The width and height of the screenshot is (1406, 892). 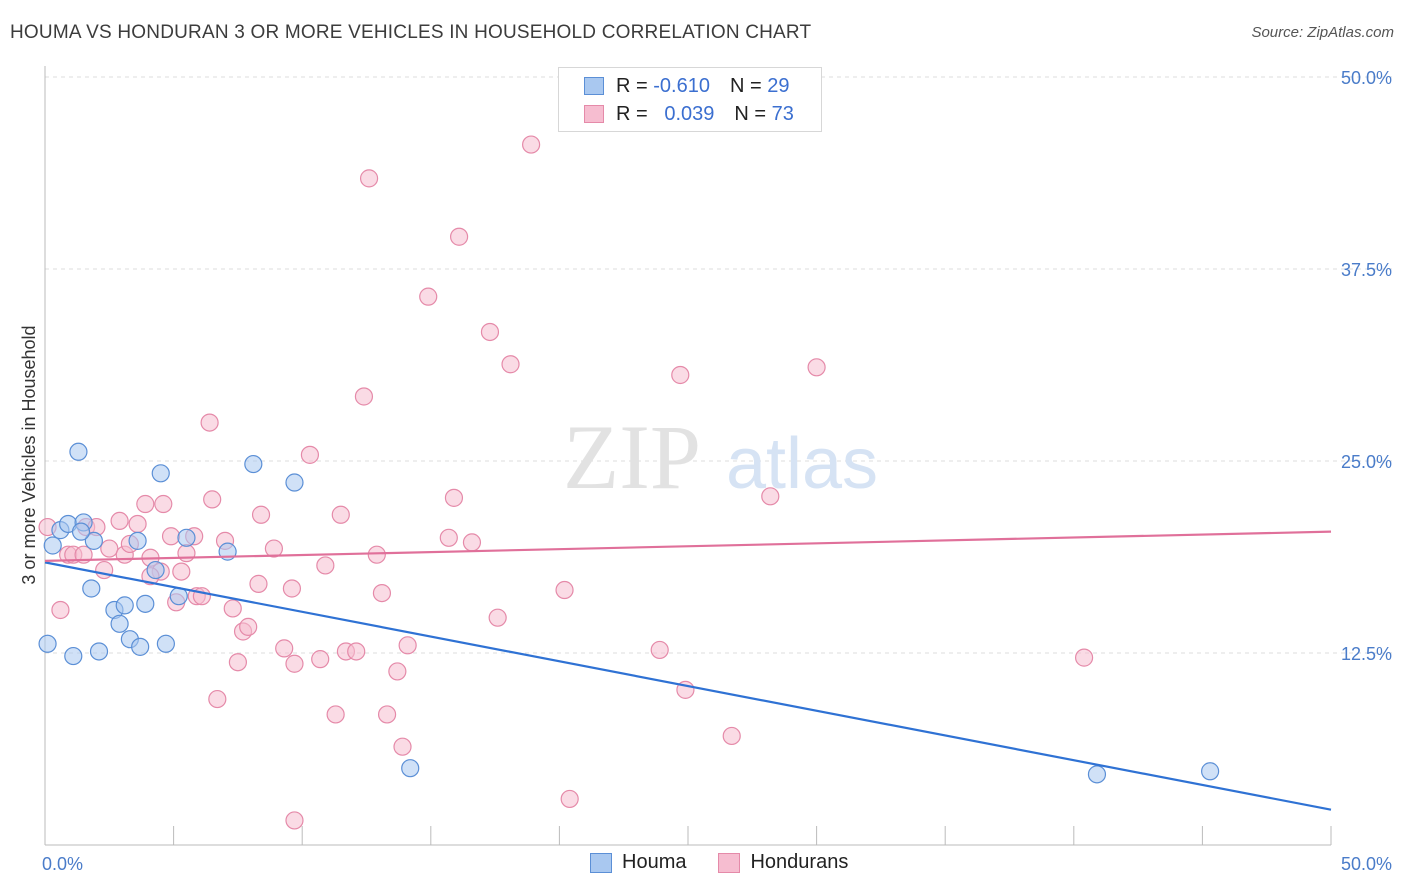 What do you see at coordinates (681, 85) in the screenshot?
I see `r-value: -0.610` at bounding box center [681, 85].